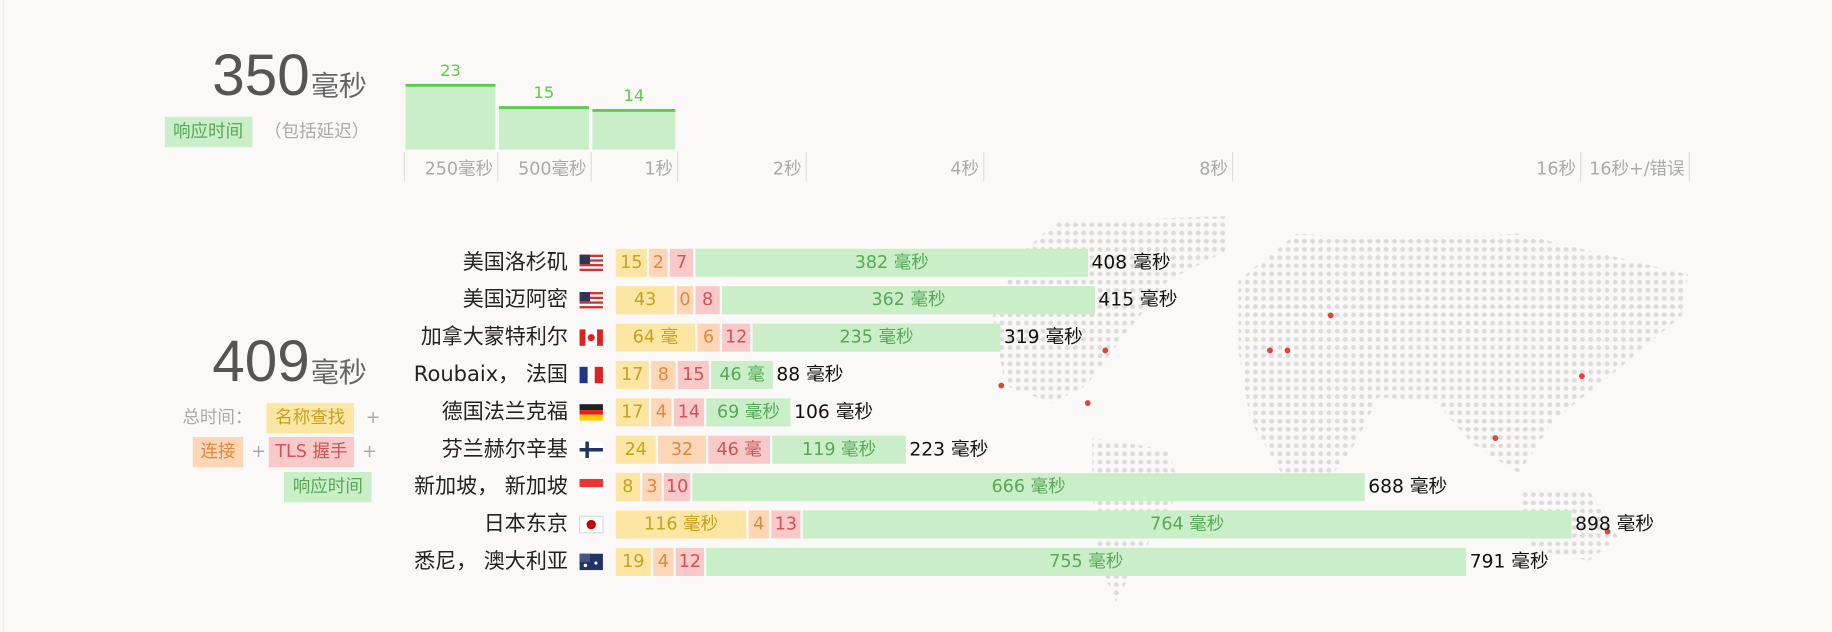 The height and width of the screenshot is (632, 1832). What do you see at coordinates (339, 372) in the screenshot?
I see `total-unit: 毫秒` at bounding box center [339, 372].